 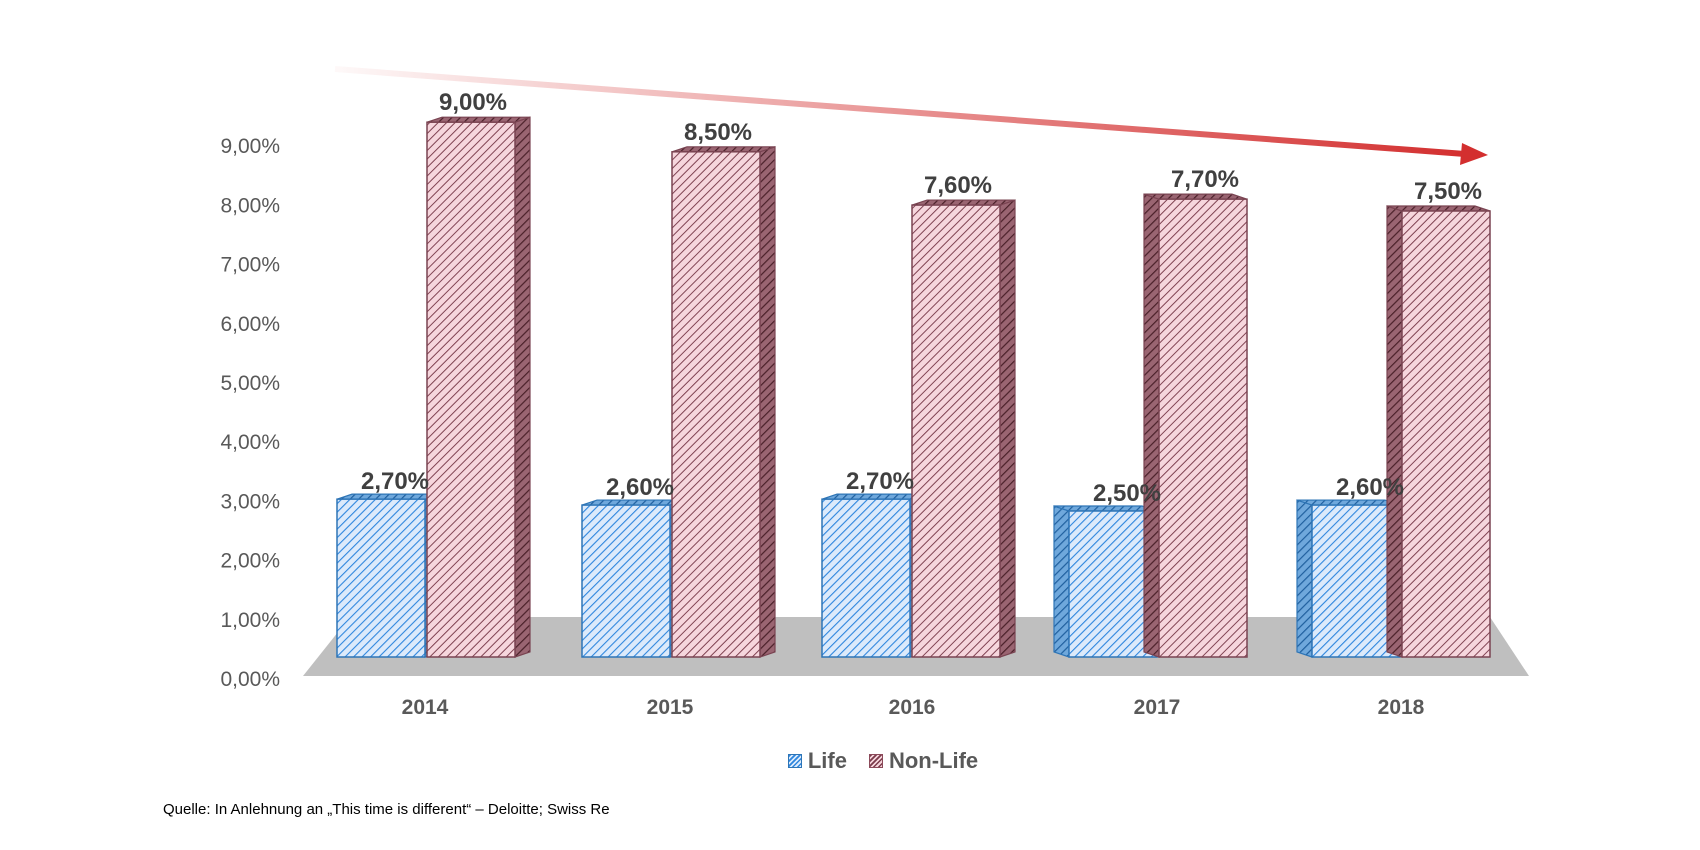 I want to click on y-tick-label: 3,00%, so click(x=250, y=501).